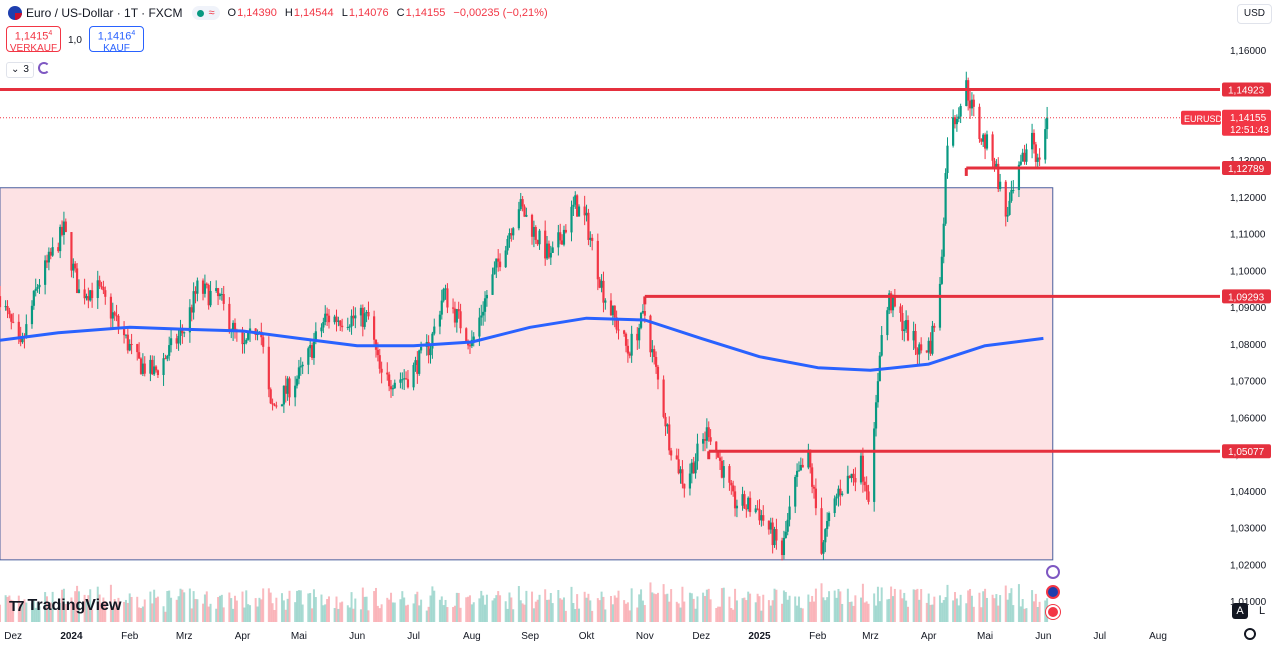 The image size is (1280, 648). What do you see at coordinates (870, 636) in the screenshot?
I see `time-tick-label: Mrz` at bounding box center [870, 636].